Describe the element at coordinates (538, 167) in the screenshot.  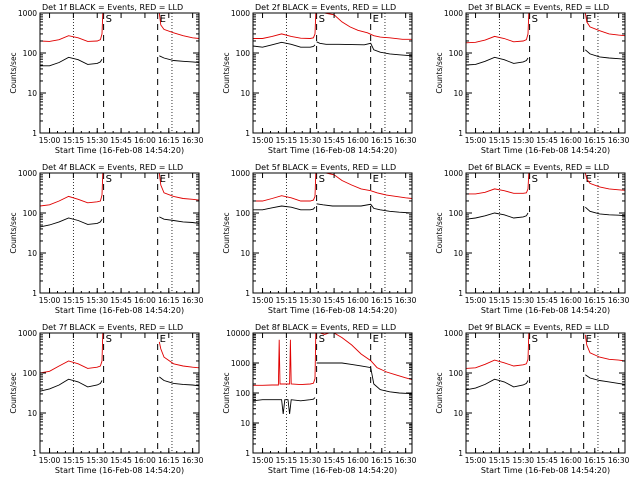
I see `panel-title: Det 6f BLACK = Events, RED = LLD` at that location.